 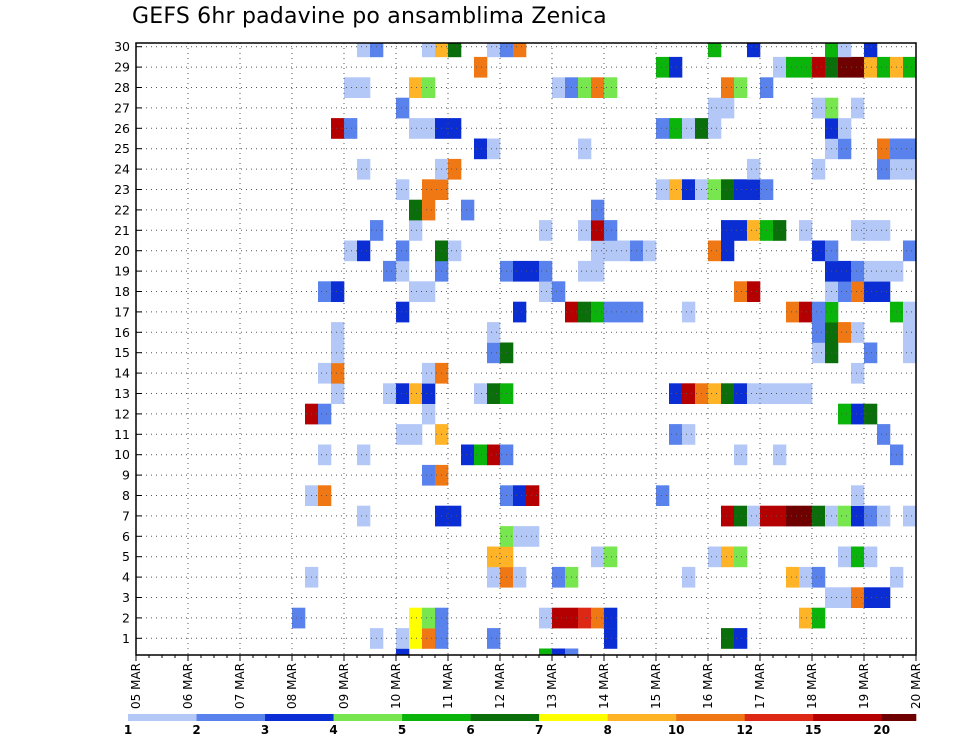 What do you see at coordinates (126, 597) in the screenshot?
I see `y-tick-label: 3` at bounding box center [126, 597].